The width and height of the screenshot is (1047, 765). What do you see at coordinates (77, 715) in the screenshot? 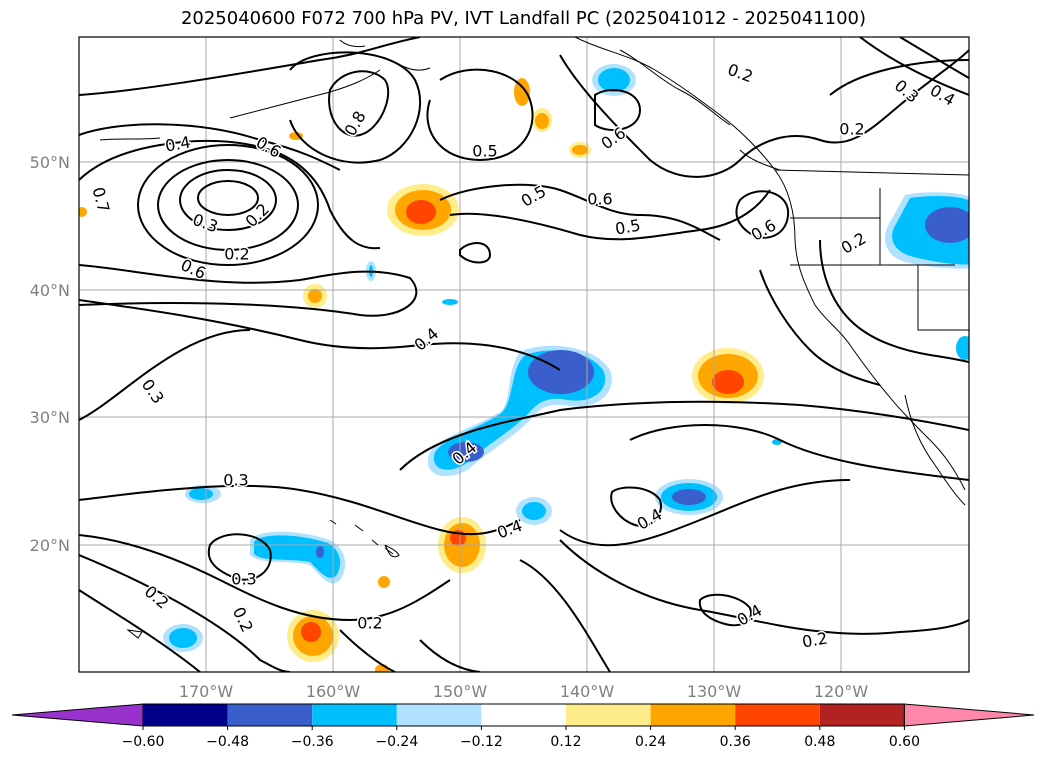
I see `colorbar-extend-min` at bounding box center [77, 715].